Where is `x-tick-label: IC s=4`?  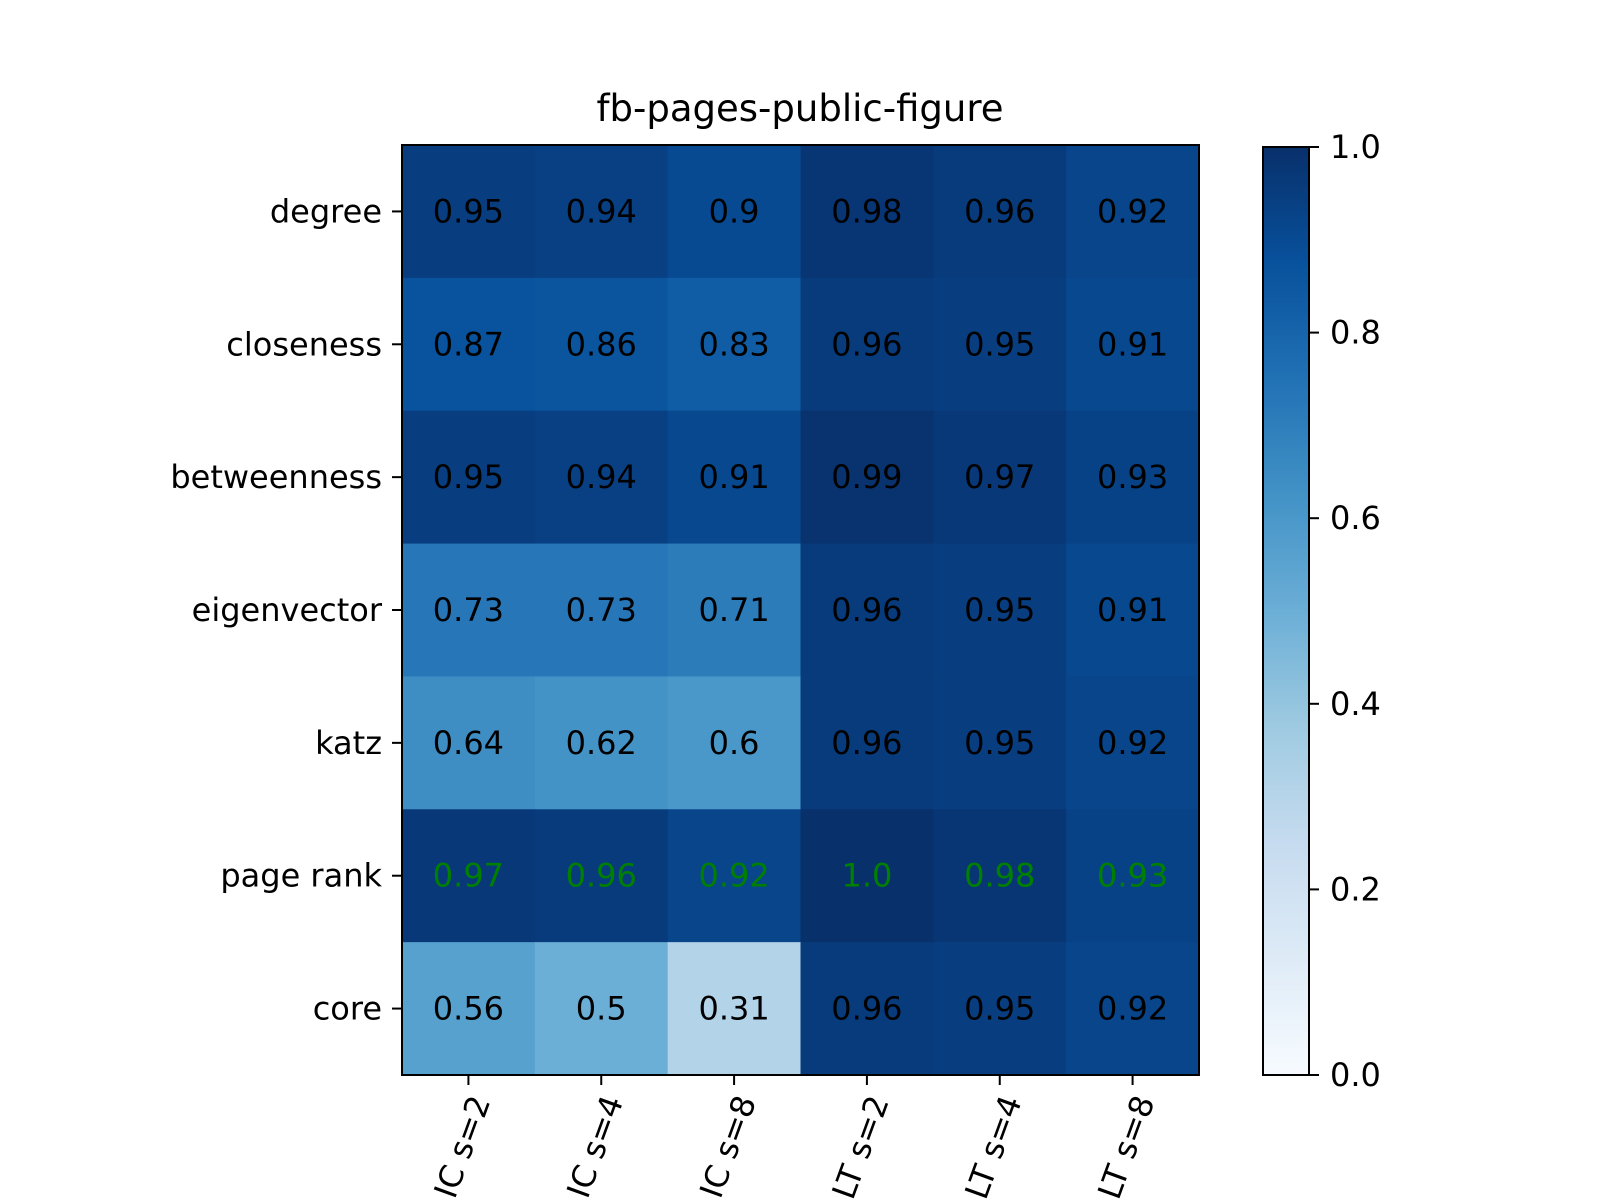 x-tick-label: IC s=4 is located at coordinates (595, 1145).